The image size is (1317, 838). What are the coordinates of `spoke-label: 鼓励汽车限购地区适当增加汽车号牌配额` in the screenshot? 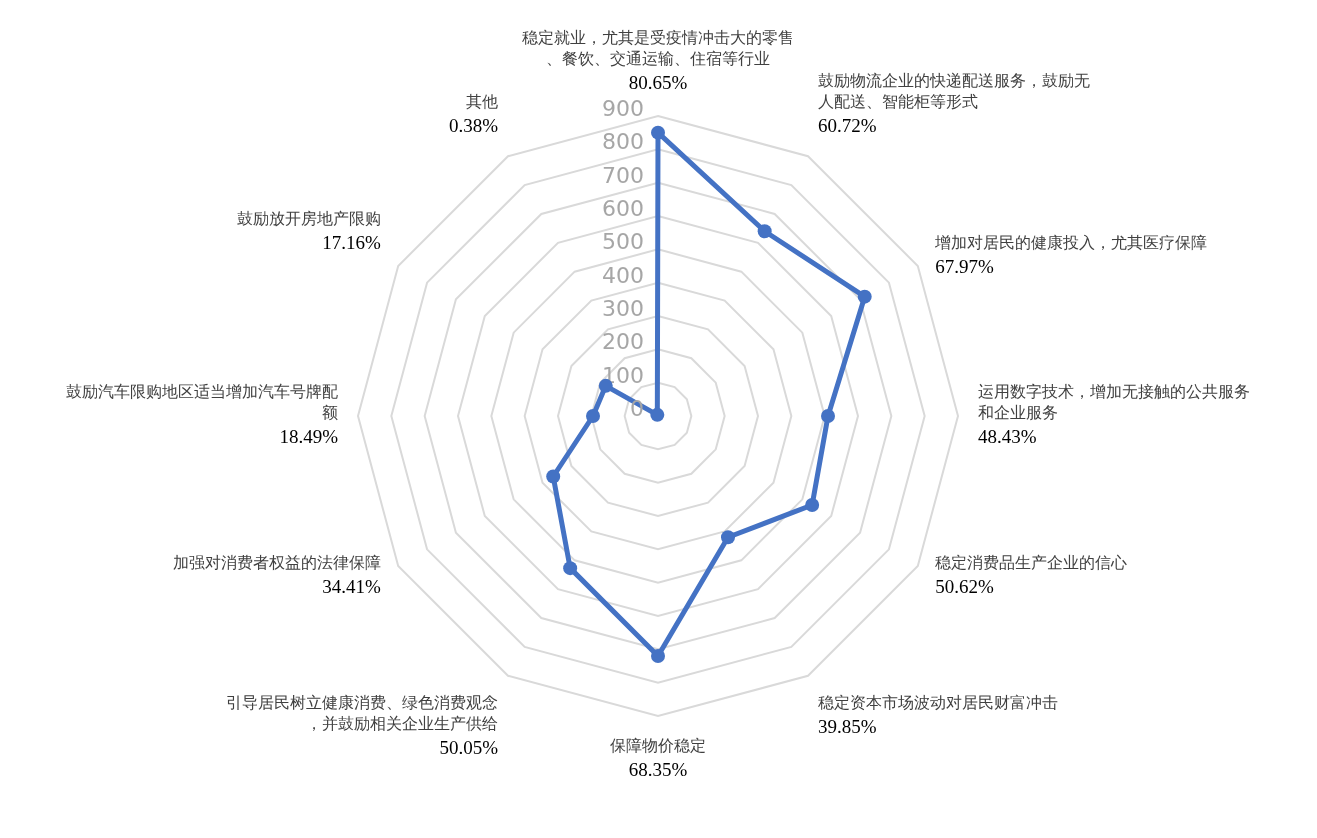 It's located at (202, 402).